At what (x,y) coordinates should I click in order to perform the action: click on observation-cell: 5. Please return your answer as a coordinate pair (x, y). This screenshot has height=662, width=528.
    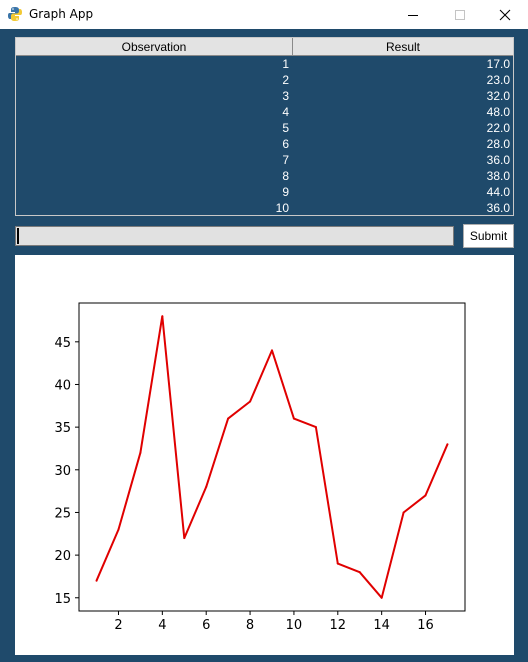
    Looking at the image, I should click on (285, 128).